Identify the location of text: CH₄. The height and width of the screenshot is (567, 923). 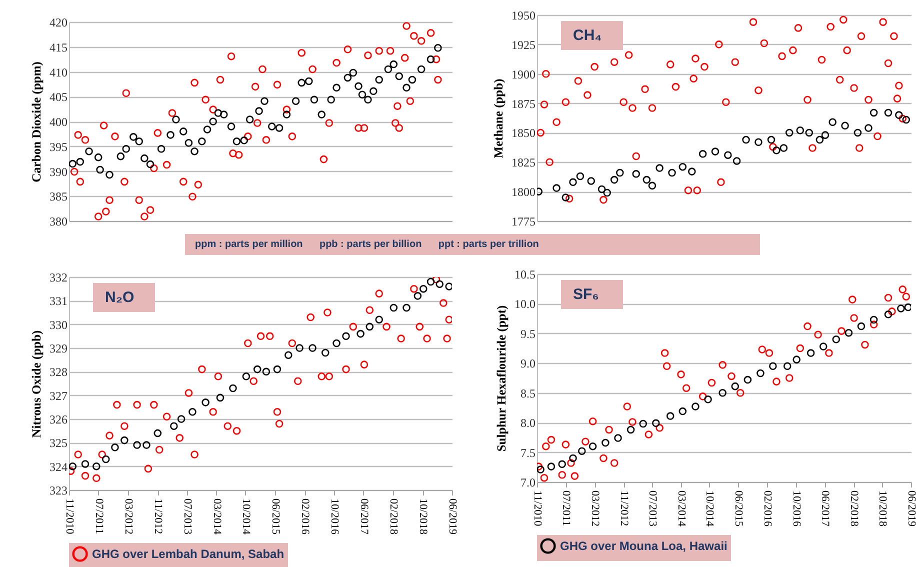
(592, 35).